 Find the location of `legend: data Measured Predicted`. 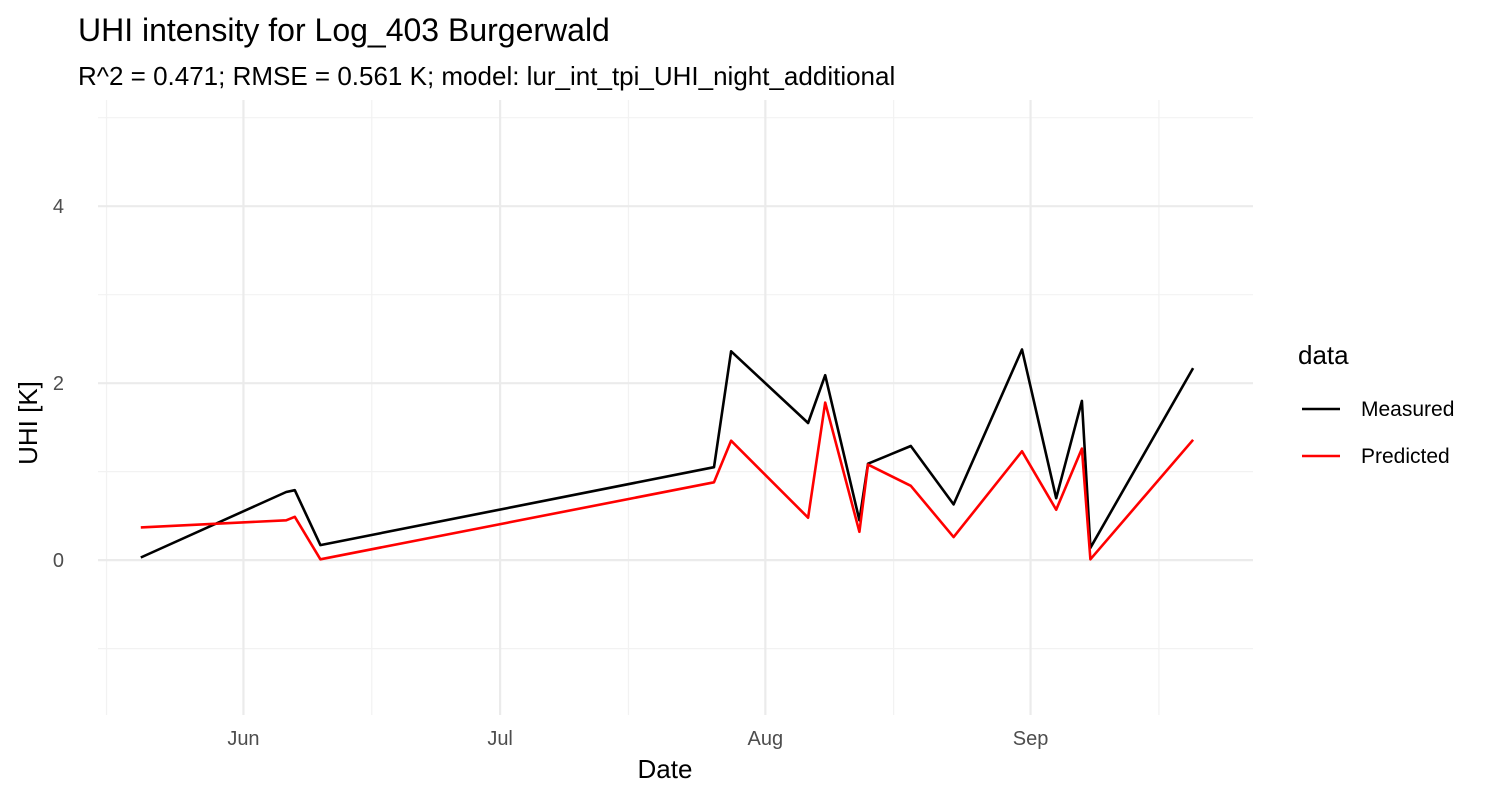

legend: data Measured Predicted is located at coordinates (1376, 404).